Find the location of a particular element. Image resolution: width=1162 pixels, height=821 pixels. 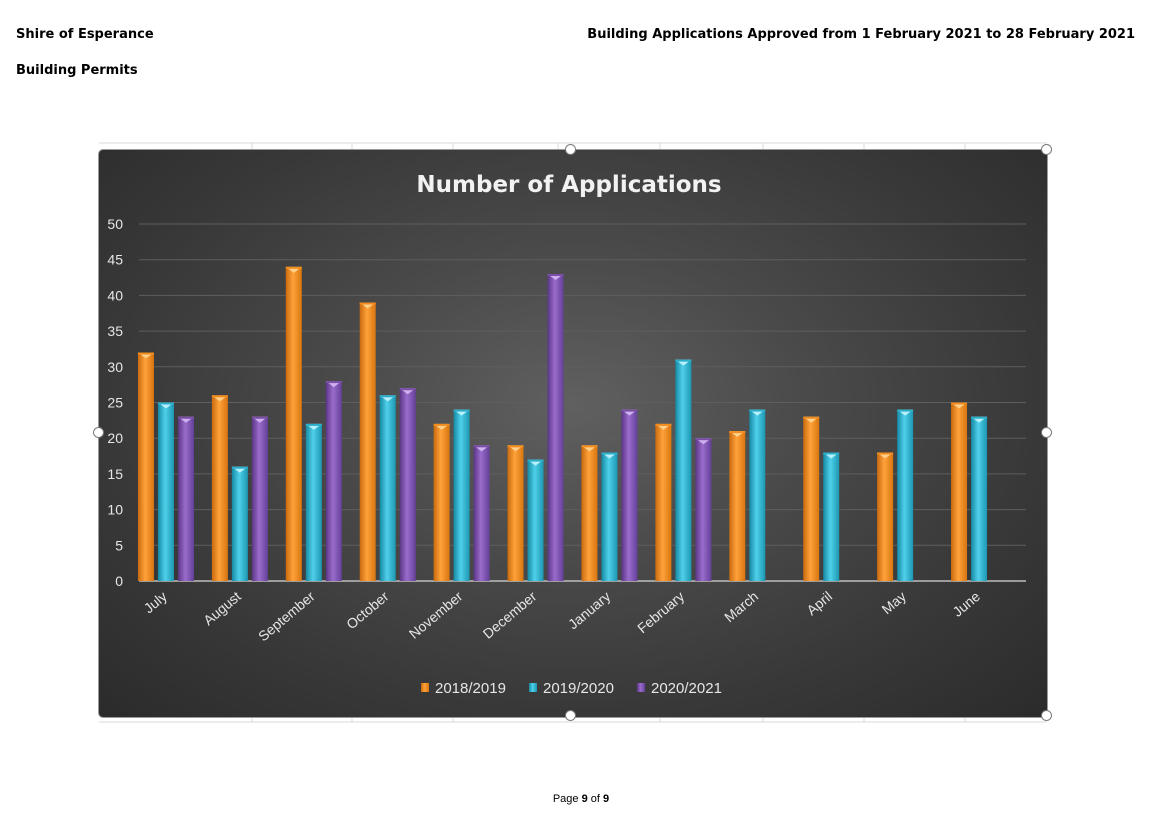

bar-2018-2019-september is located at coordinates (293, 423).